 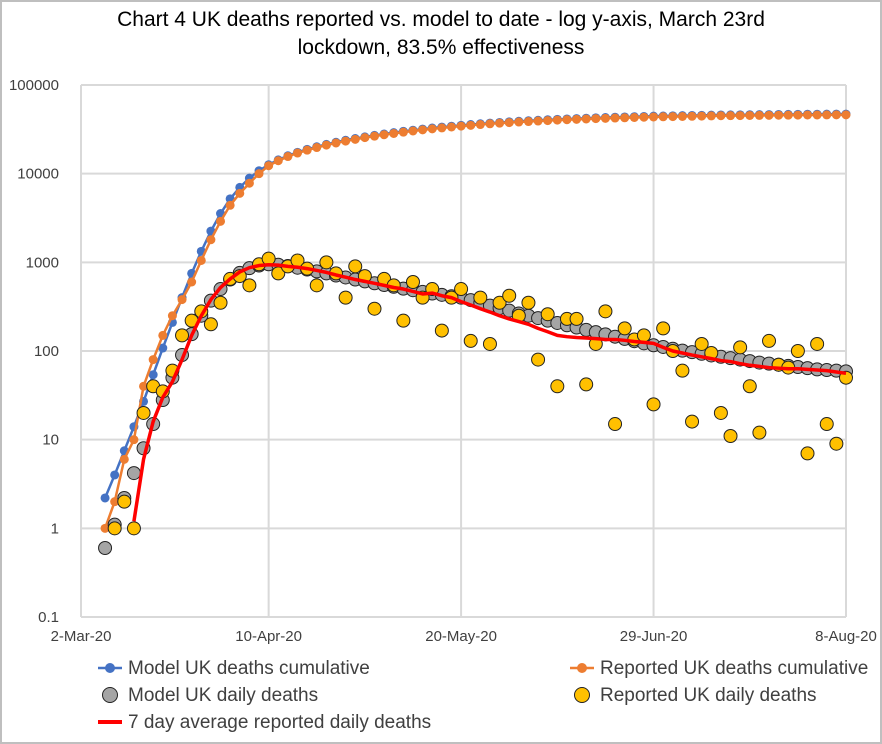 I want to click on y-tick-label: 0.1, so click(x=48, y=617).